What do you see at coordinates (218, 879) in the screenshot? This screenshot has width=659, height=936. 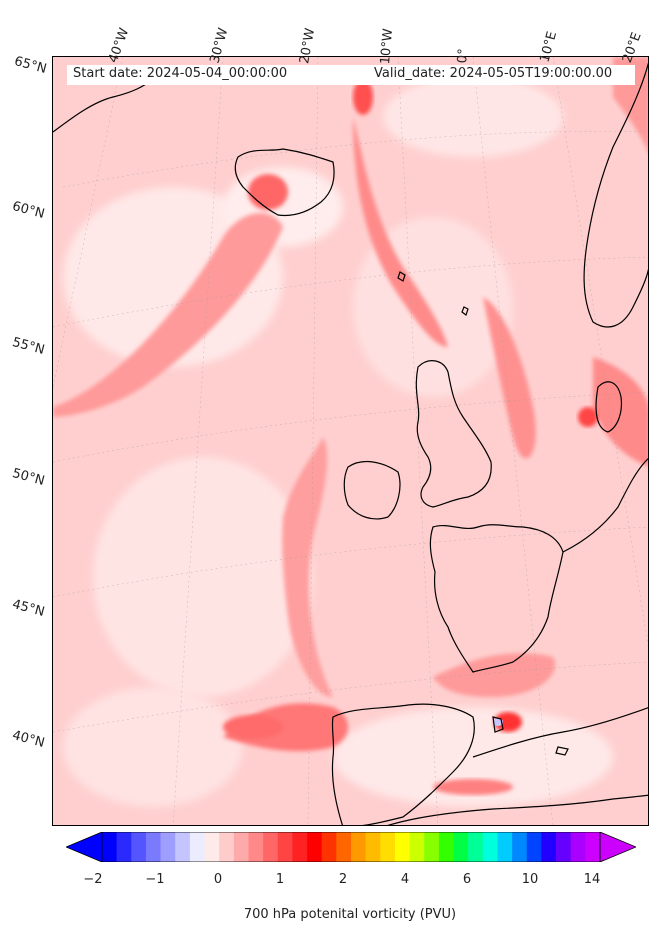 I see `colorbar-tick-label: 0` at bounding box center [218, 879].